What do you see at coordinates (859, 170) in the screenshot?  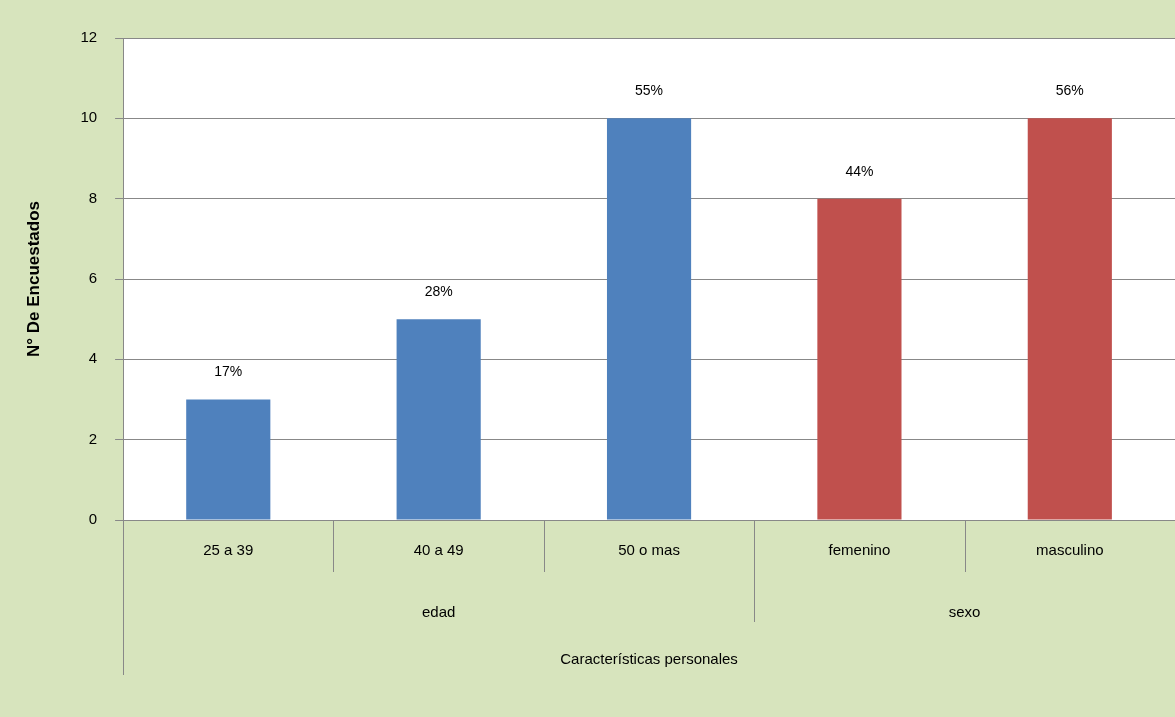 I see `annotation: 44%` at bounding box center [859, 170].